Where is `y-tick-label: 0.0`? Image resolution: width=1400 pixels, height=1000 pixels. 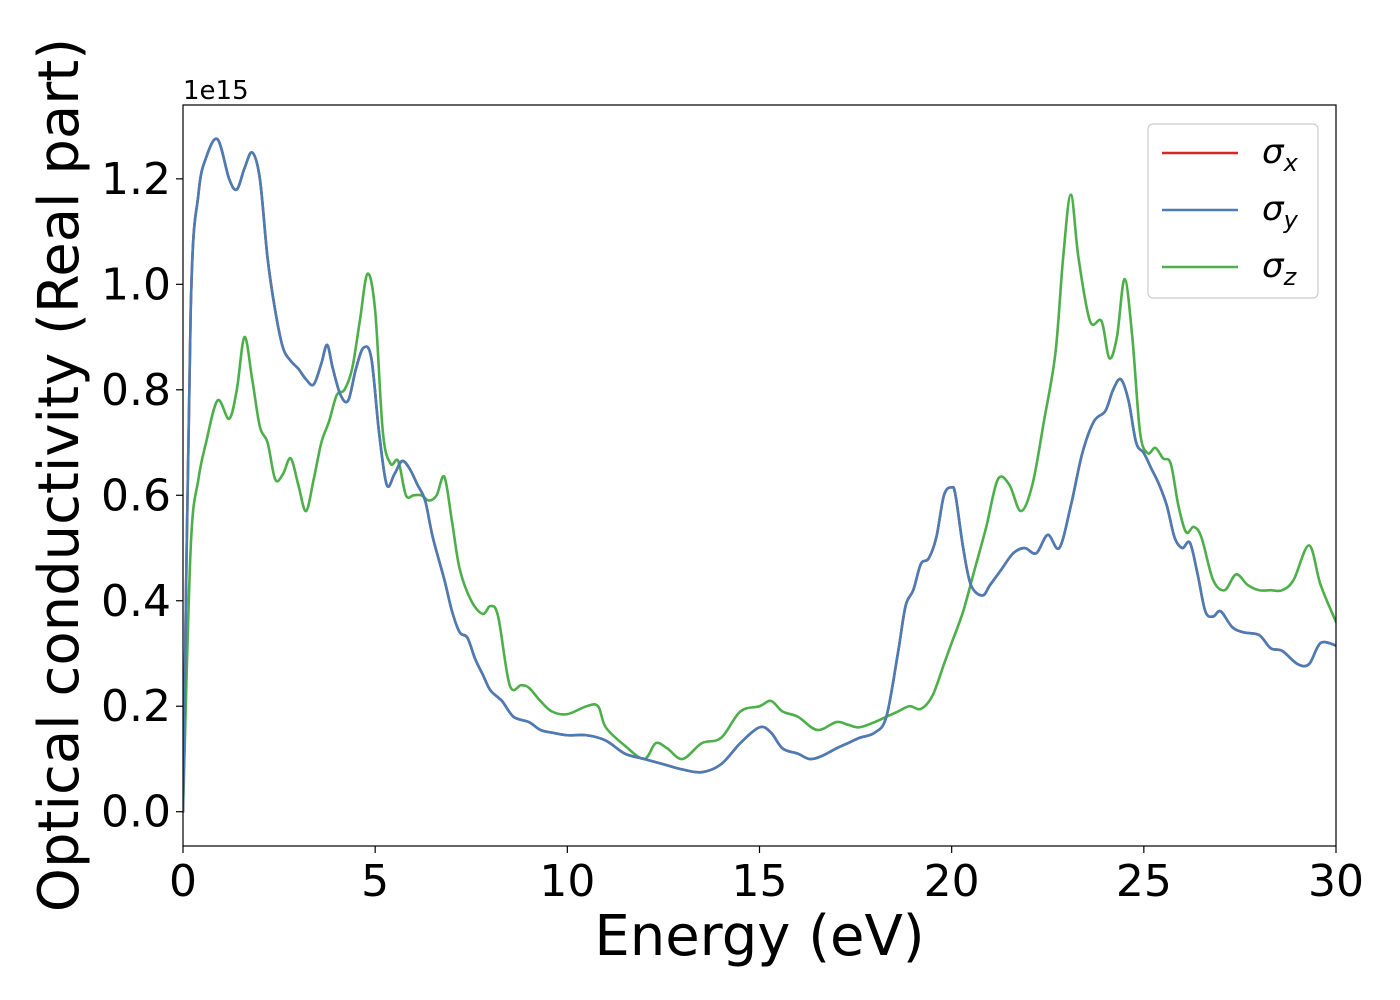 y-tick-label: 0.0 is located at coordinates (136, 812).